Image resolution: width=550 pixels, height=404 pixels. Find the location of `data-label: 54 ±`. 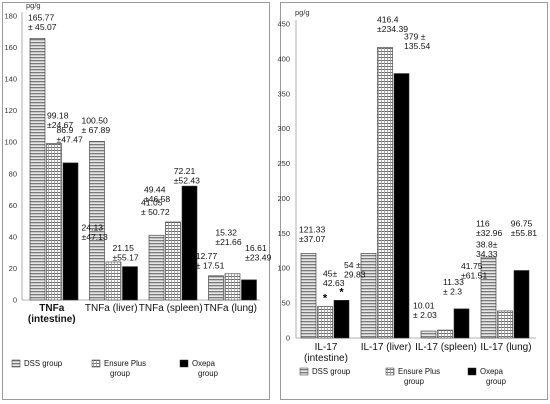

data-label: 54 ± is located at coordinates (352, 265).